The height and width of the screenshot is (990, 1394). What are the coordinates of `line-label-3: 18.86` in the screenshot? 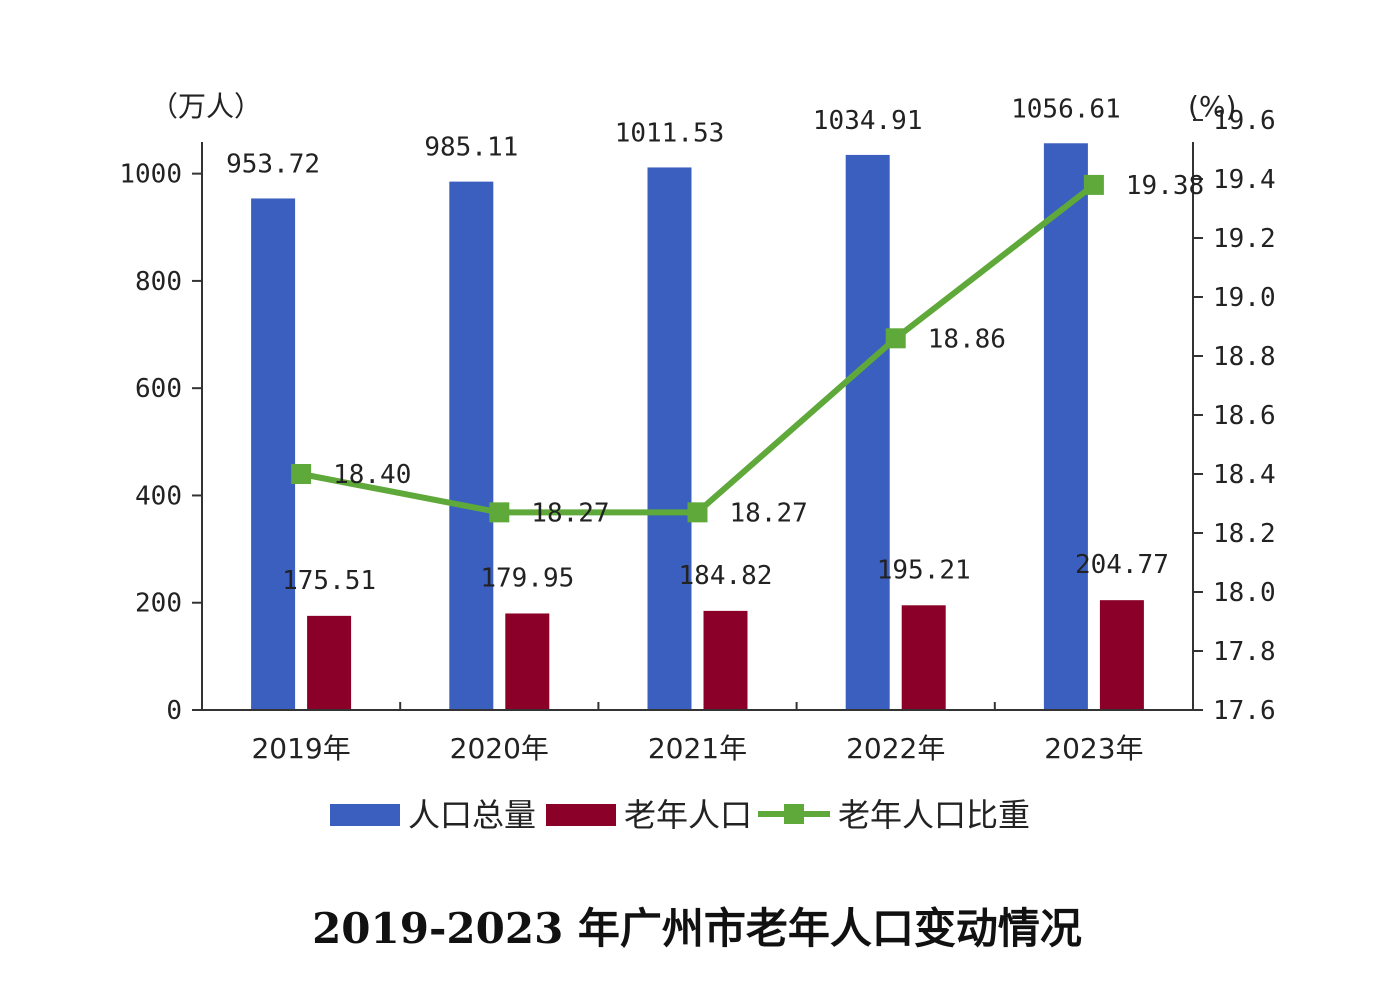 It's located at (967, 339).